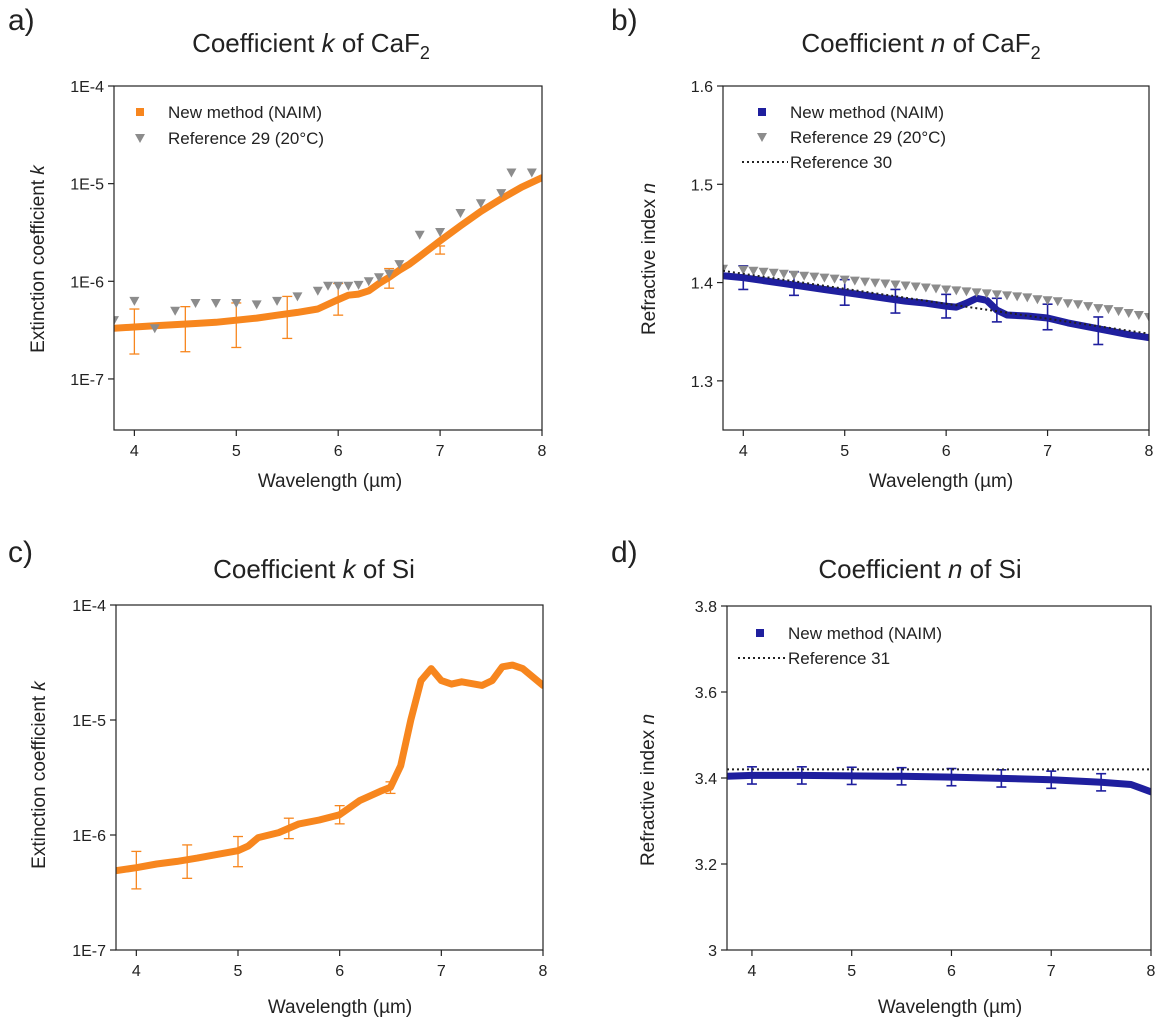  I want to click on legend-label: Reference 30, so click(841, 162).